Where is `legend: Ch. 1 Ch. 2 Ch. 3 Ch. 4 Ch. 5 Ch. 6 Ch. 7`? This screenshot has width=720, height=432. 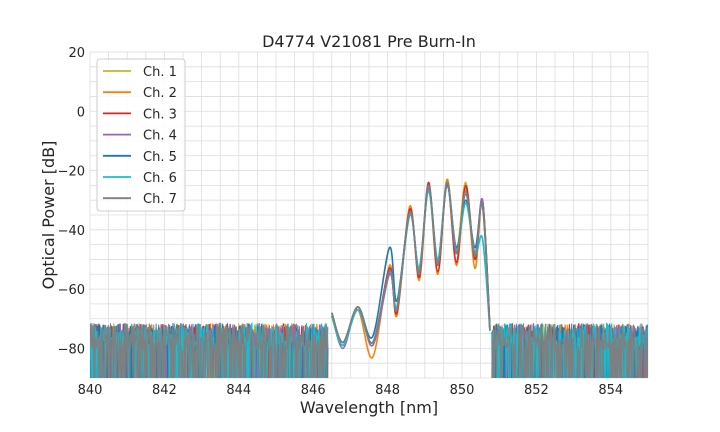
legend: Ch. 1 Ch. 2 Ch. 3 Ch. 4 Ch. 5 Ch. 6 Ch. 7 is located at coordinates (141, 135).